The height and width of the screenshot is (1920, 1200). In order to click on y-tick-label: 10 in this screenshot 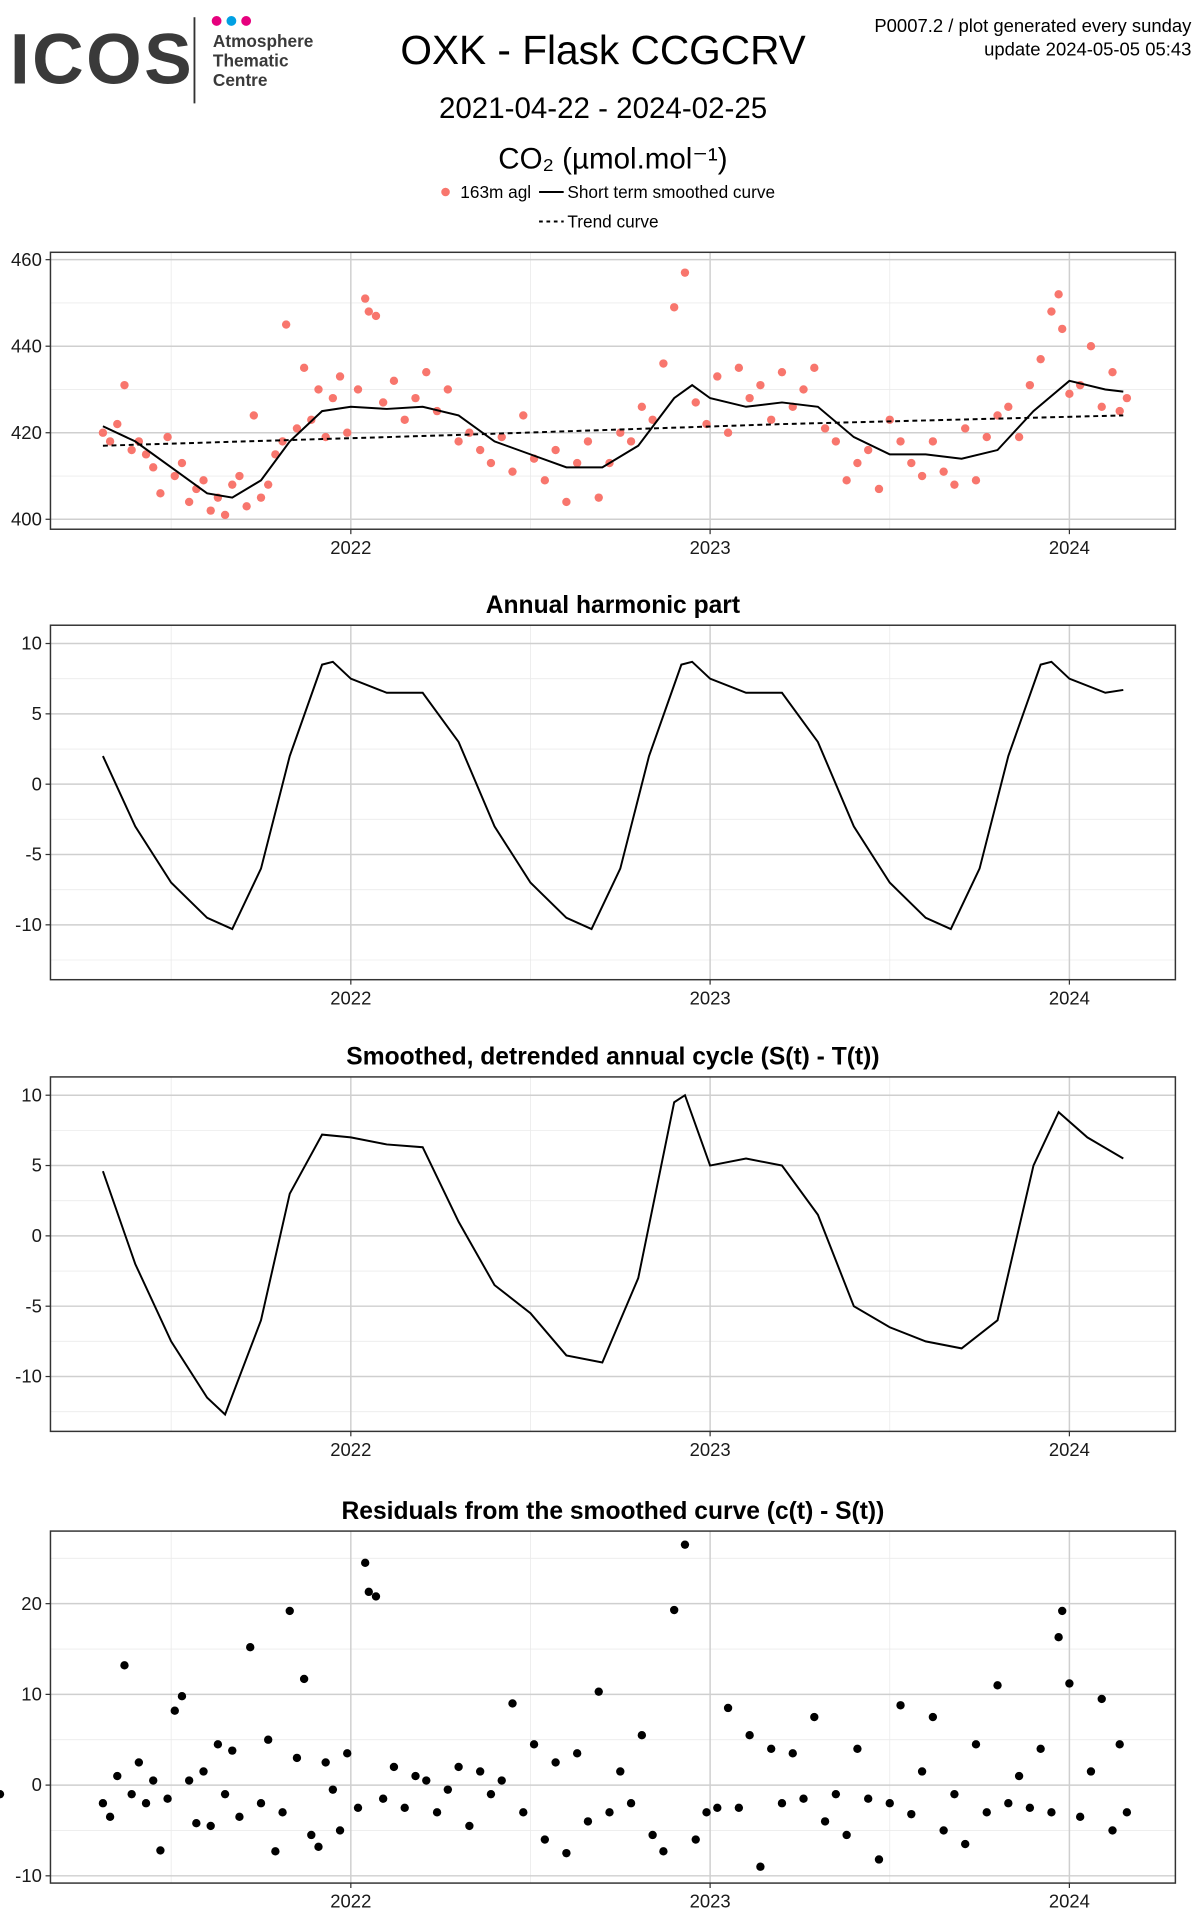, I will do `click(31, 1094)`.